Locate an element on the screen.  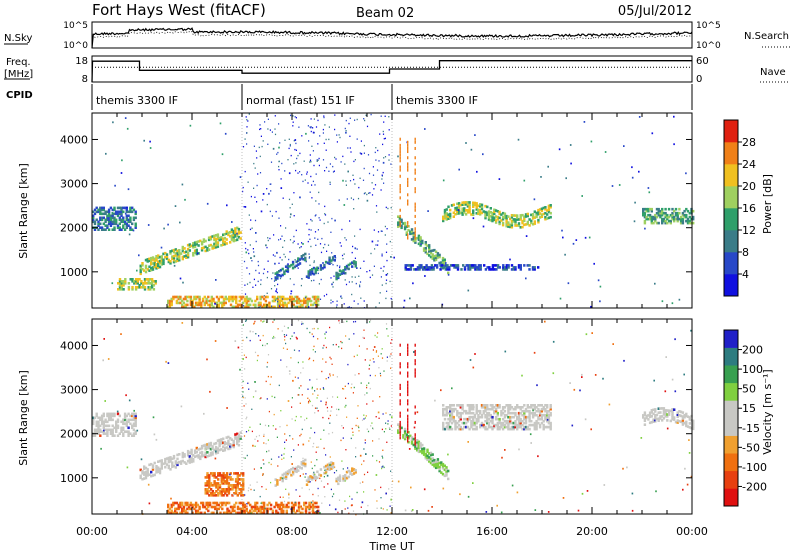
streak-dot is located at coordinates (415, 407).